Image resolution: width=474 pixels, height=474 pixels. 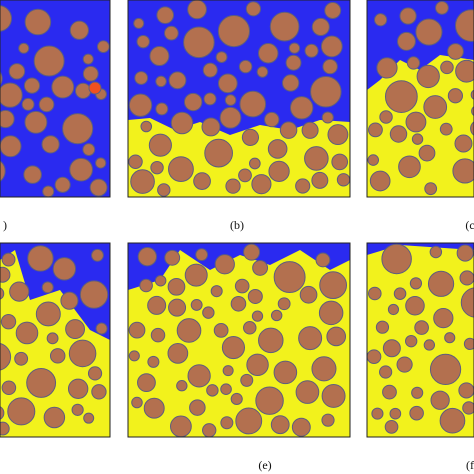 What do you see at coordinates (5, 225) in the screenshot?
I see `panel-label: )` at bounding box center [5, 225].